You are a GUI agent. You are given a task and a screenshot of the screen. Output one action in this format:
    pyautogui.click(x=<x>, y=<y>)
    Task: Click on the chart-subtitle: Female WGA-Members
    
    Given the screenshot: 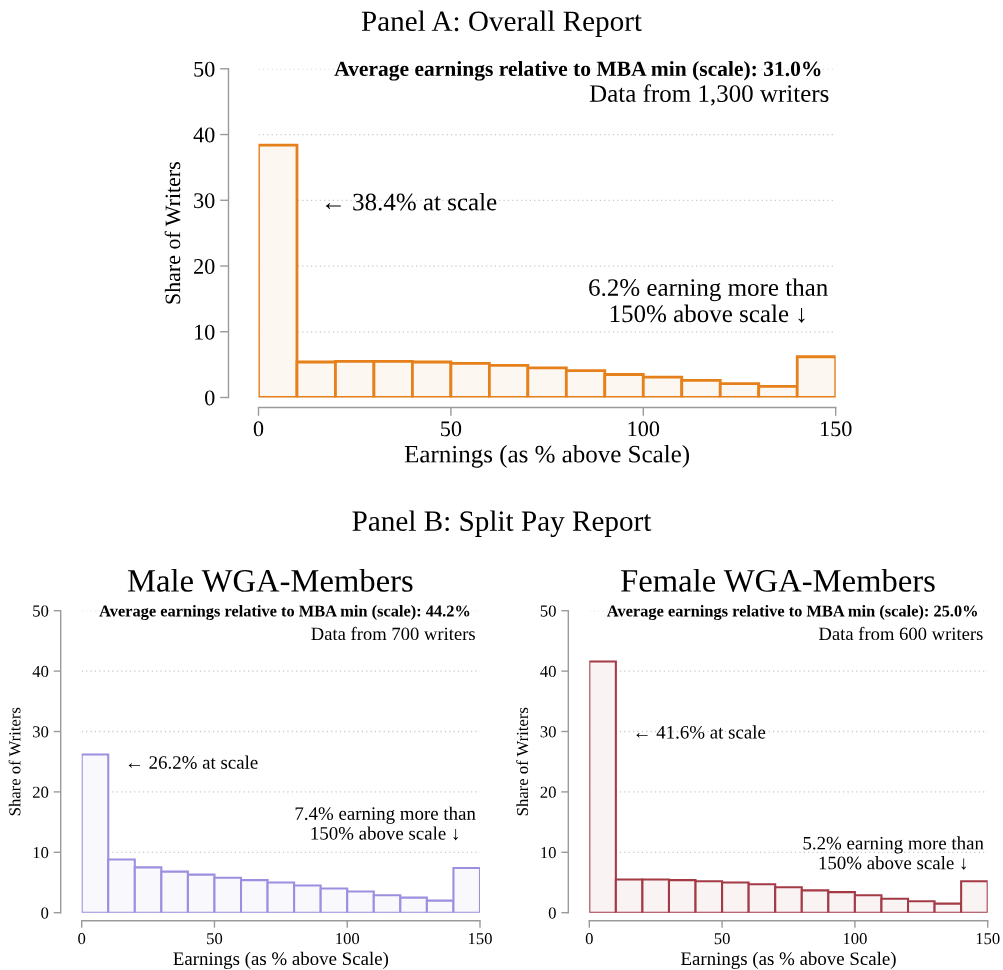 What is the action you would take?
    pyautogui.click(x=778, y=580)
    